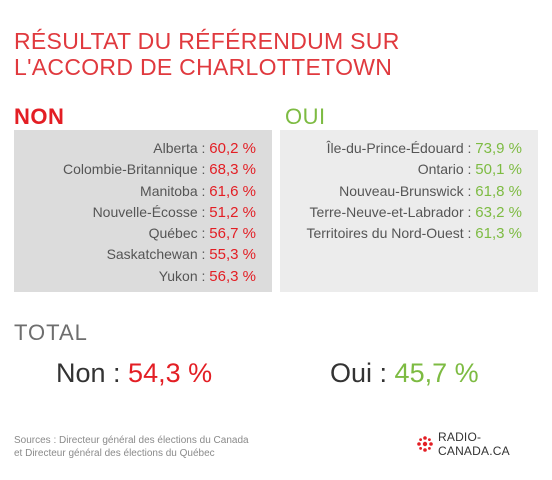  Describe the element at coordinates (232, 191) in the screenshot. I see `province-value: 61,6 %` at that location.